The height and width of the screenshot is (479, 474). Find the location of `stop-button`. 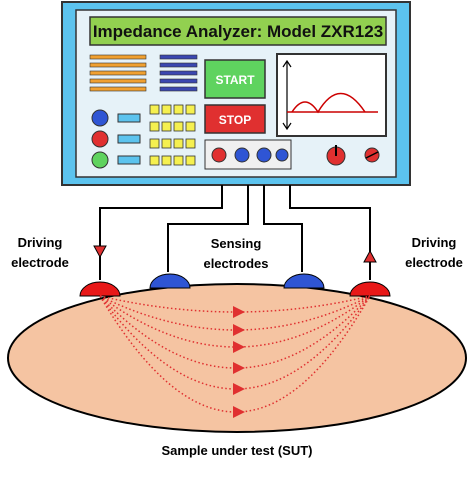

stop-button is located at coordinates (235, 119).